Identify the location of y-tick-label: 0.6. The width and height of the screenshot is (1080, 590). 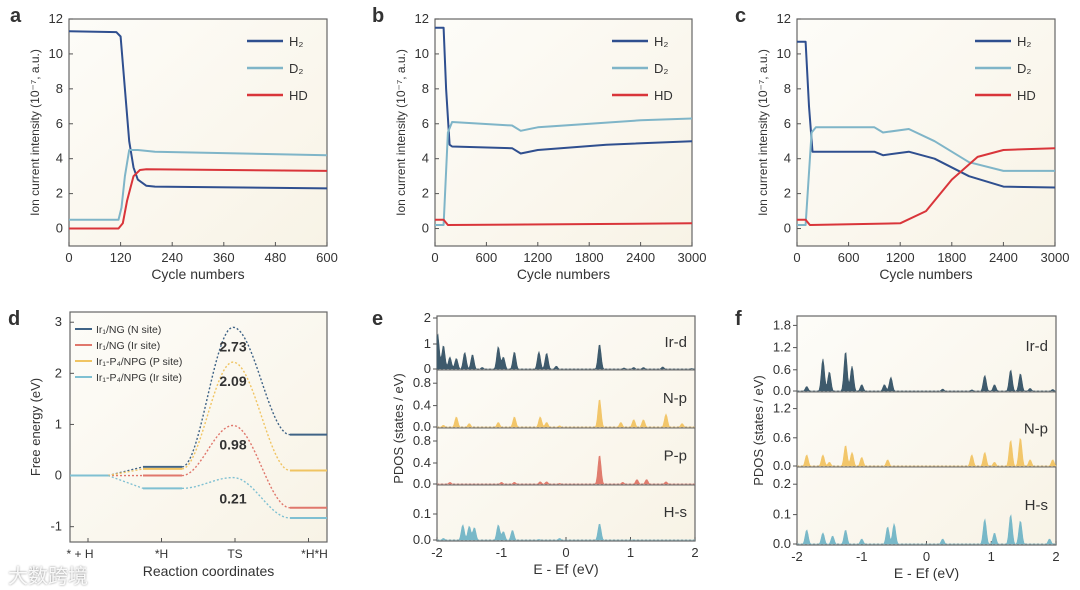
(782, 369).